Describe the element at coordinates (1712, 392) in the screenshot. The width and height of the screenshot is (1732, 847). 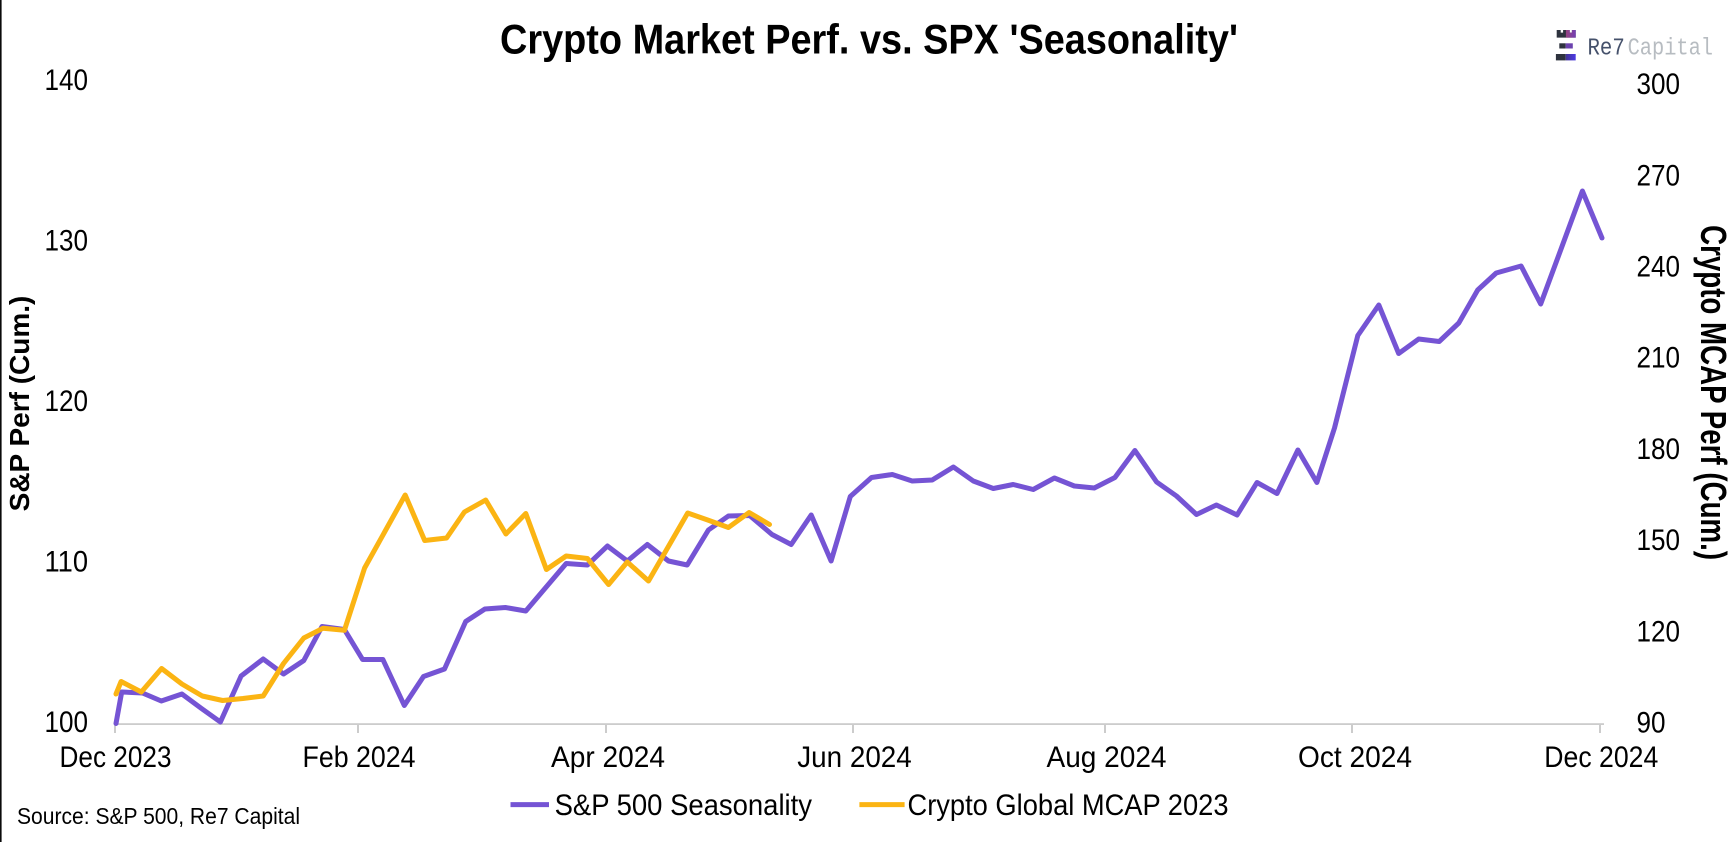
I see `svg-text: Crypto MCAP Perf (Cum.)` at that location.